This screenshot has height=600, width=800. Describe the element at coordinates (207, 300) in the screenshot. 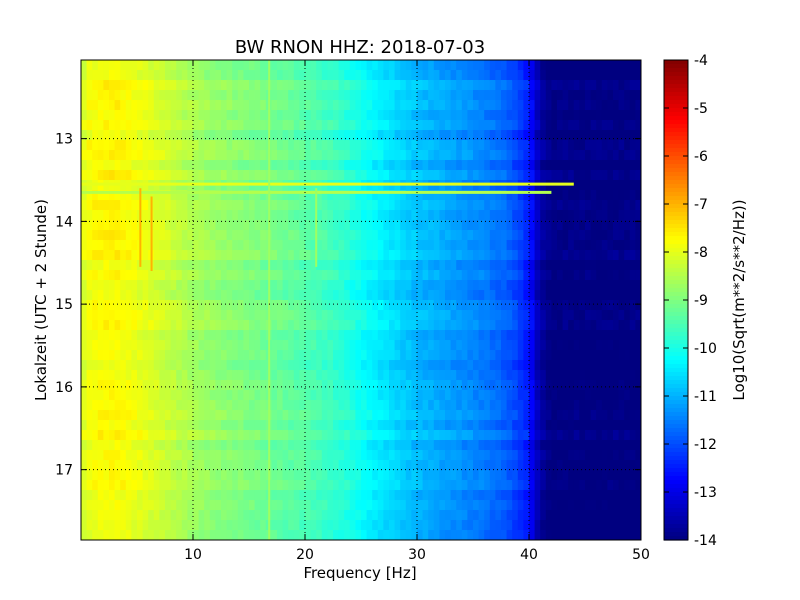

I see `heatmap-column` at that location.